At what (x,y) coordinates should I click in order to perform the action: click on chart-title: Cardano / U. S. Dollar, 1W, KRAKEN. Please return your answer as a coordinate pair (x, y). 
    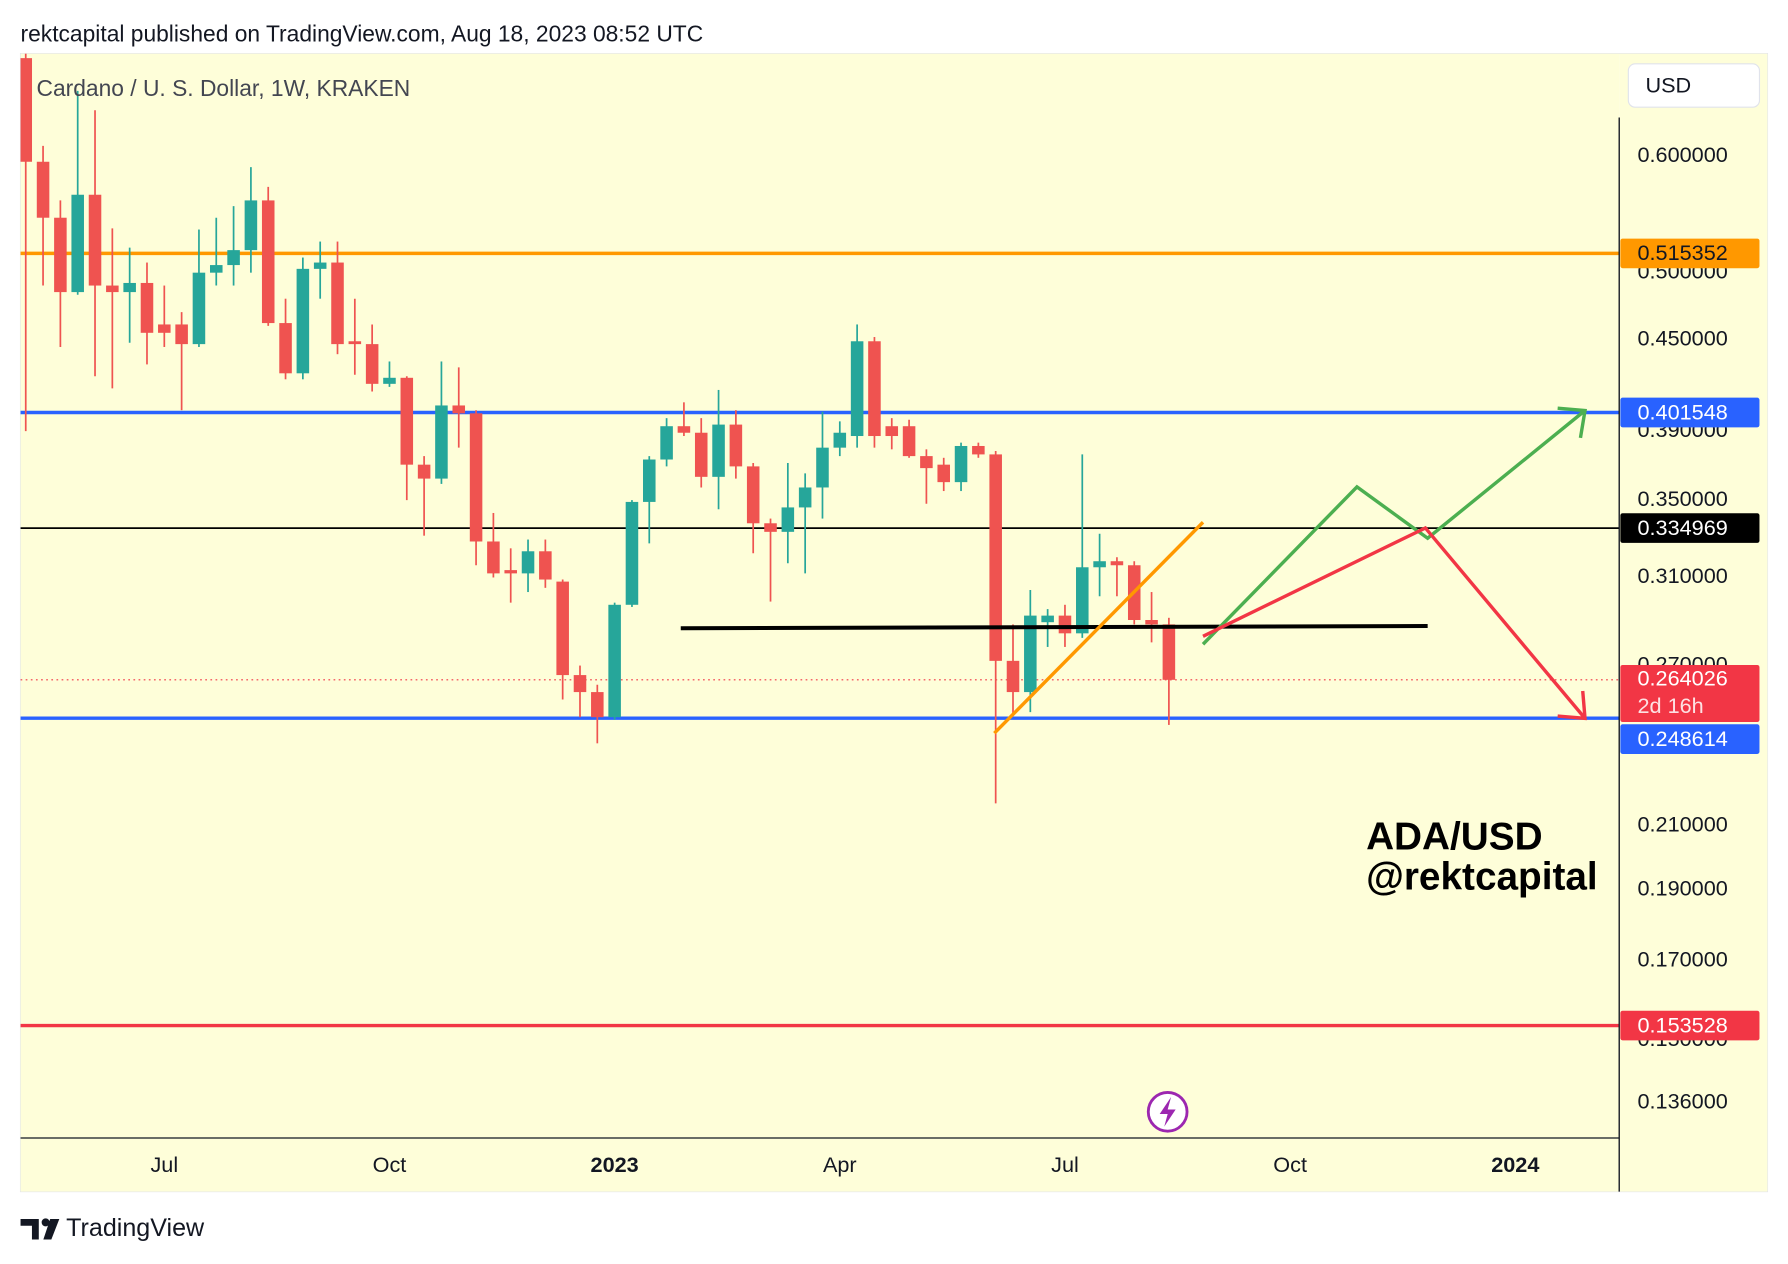
    Looking at the image, I should click on (224, 88).